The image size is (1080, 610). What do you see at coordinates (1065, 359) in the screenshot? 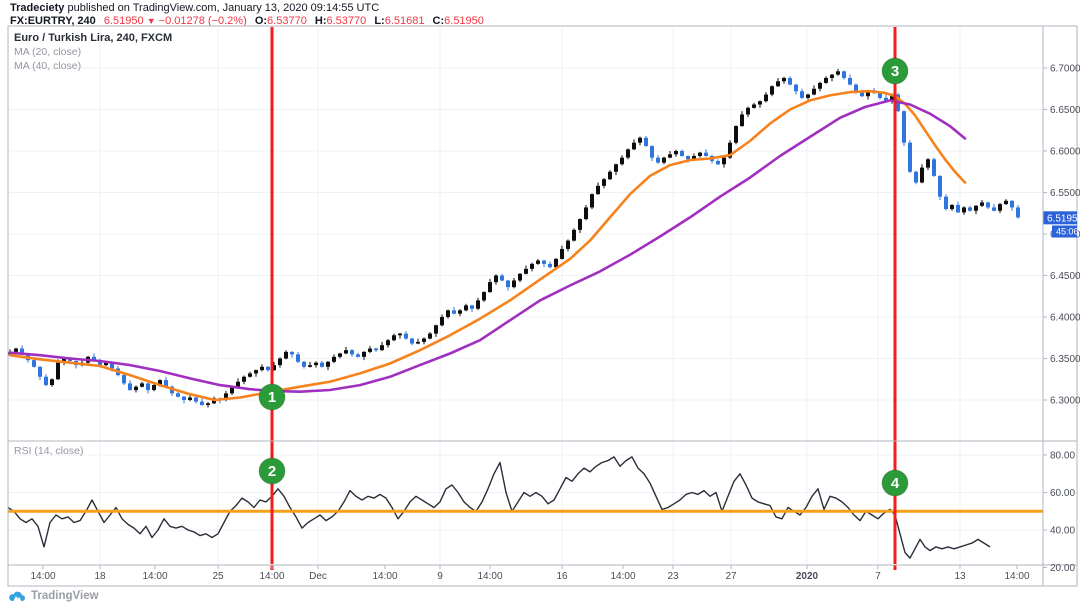
I see `price-tick-label: 6.35000` at bounding box center [1065, 359].